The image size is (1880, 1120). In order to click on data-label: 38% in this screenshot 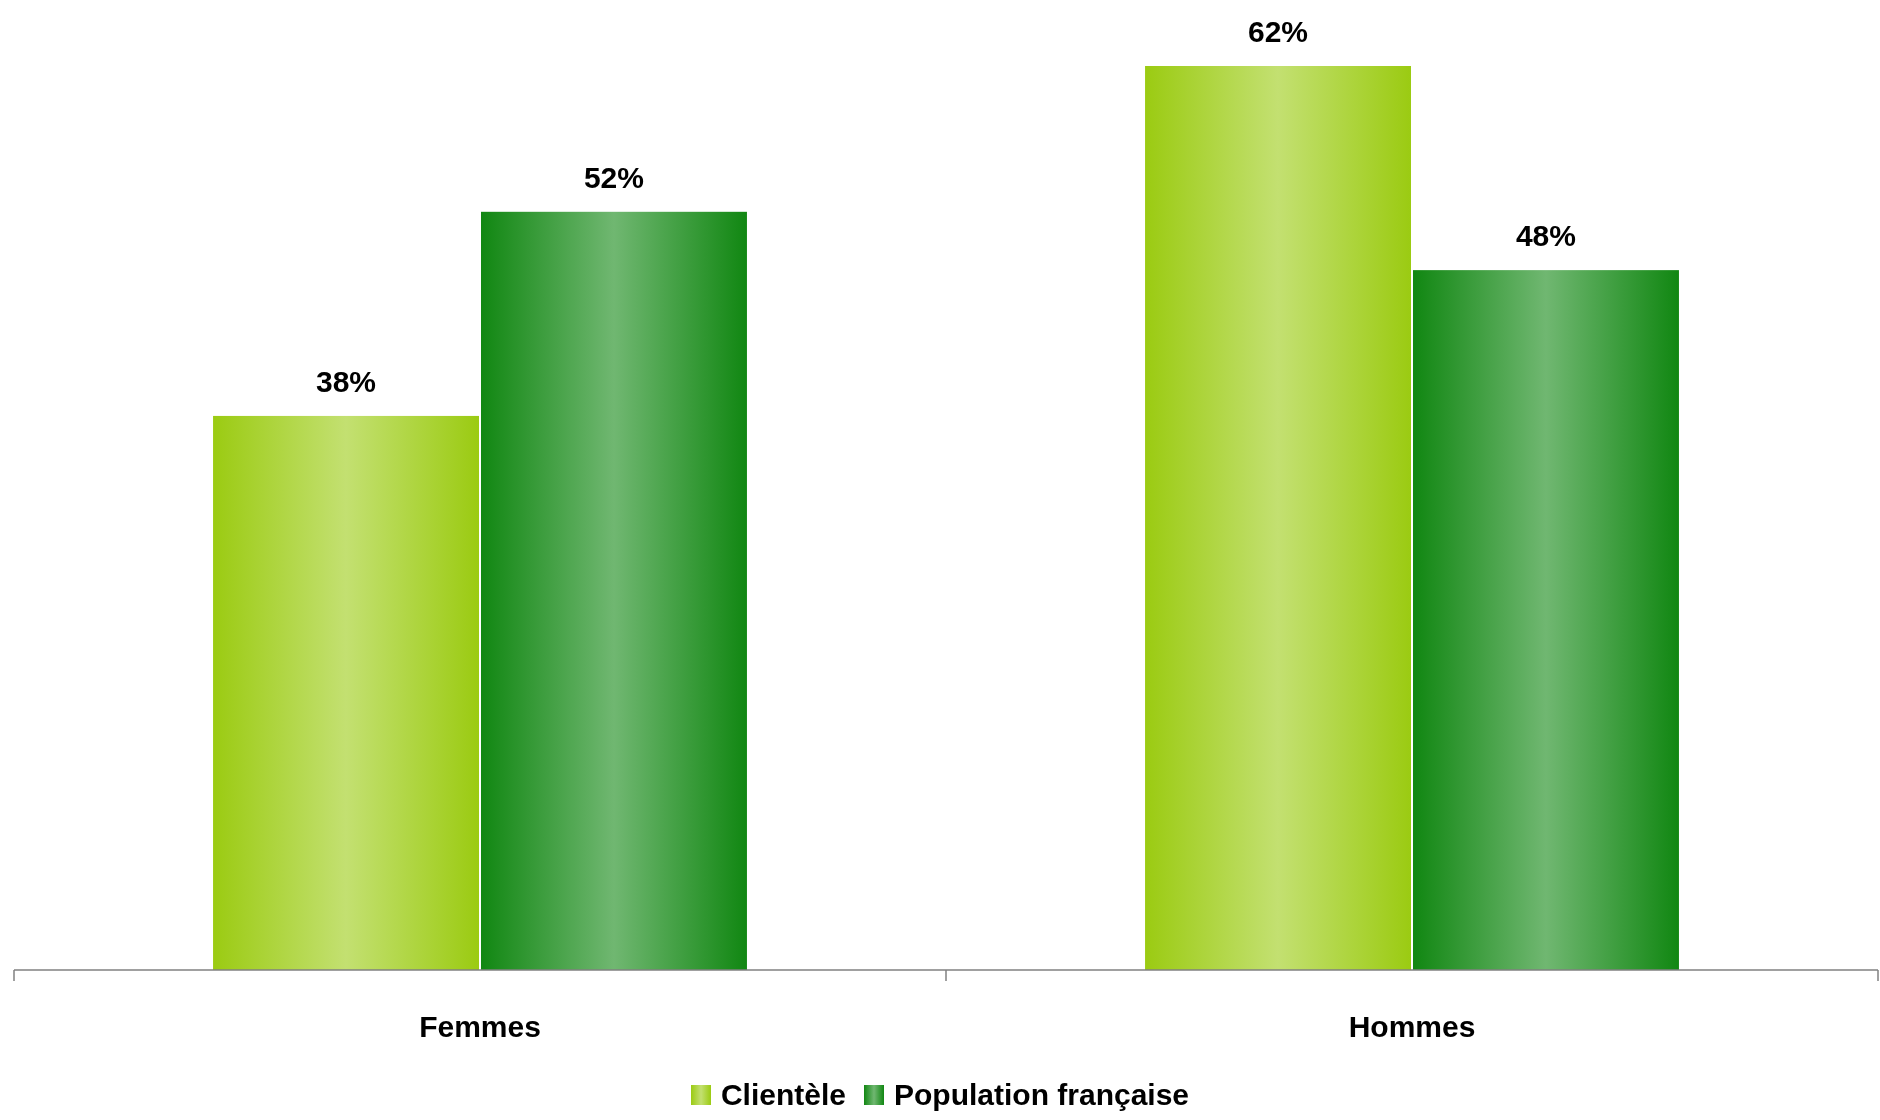, I will do `click(346, 381)`.